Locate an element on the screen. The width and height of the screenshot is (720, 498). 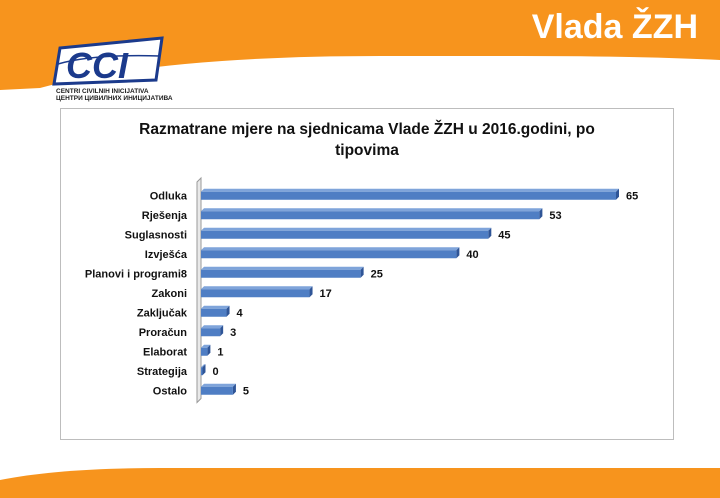
category-label-rjesenja: Rješenja is located at coordinates (165, 216).